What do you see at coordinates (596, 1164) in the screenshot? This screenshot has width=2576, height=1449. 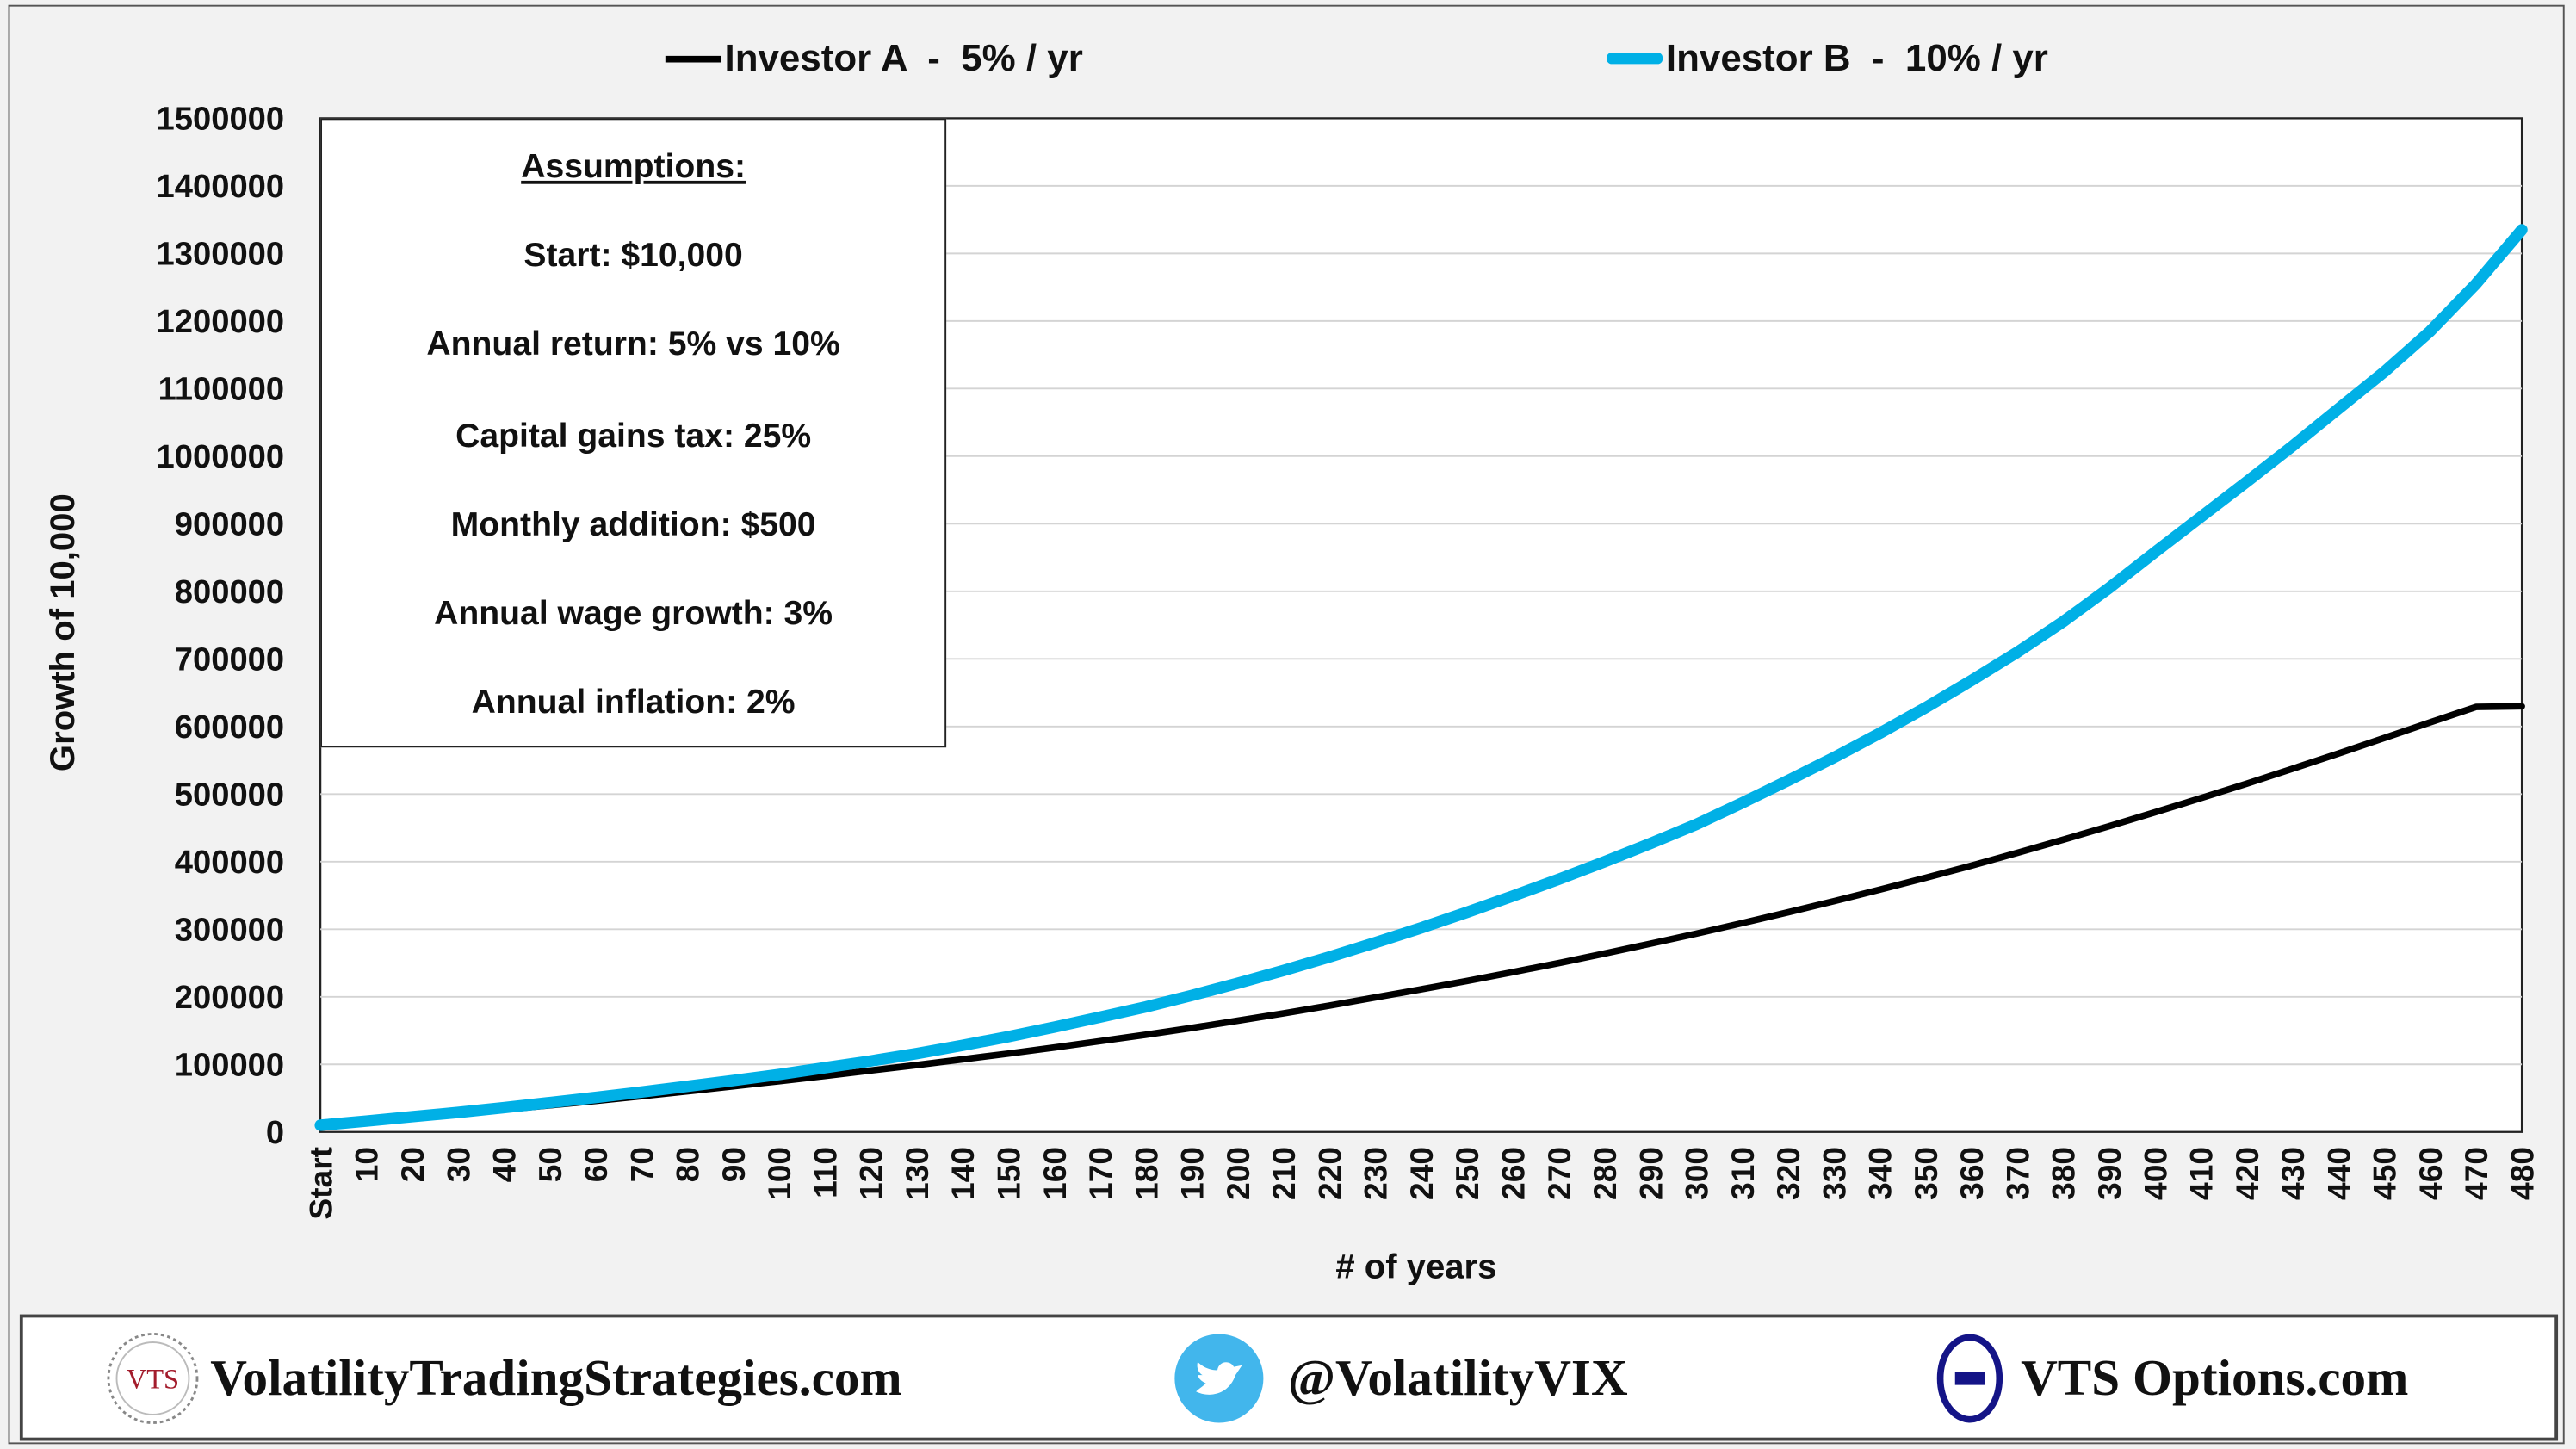 I see `x-tick-label: 60` at bounding box center [596, 1164].